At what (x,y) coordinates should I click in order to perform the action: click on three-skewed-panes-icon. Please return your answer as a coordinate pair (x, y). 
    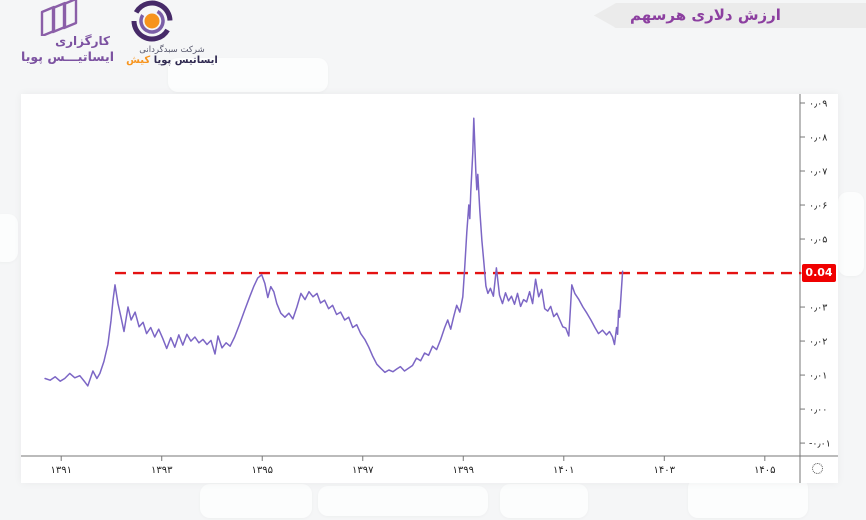
    Looking at the image, I should click on (59, 18).